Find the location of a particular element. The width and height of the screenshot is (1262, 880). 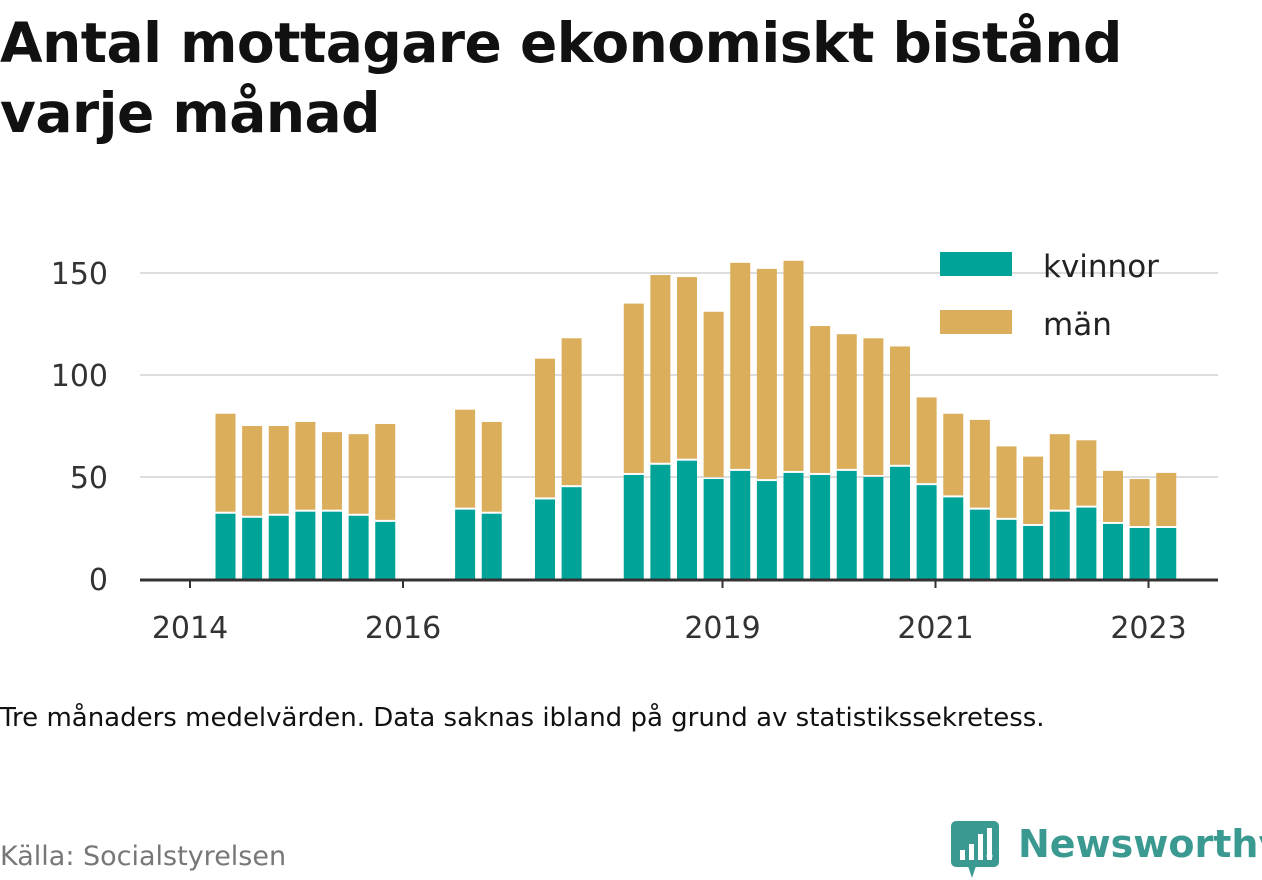

y-tick-label: 0 is located at coordinates (98, 580).